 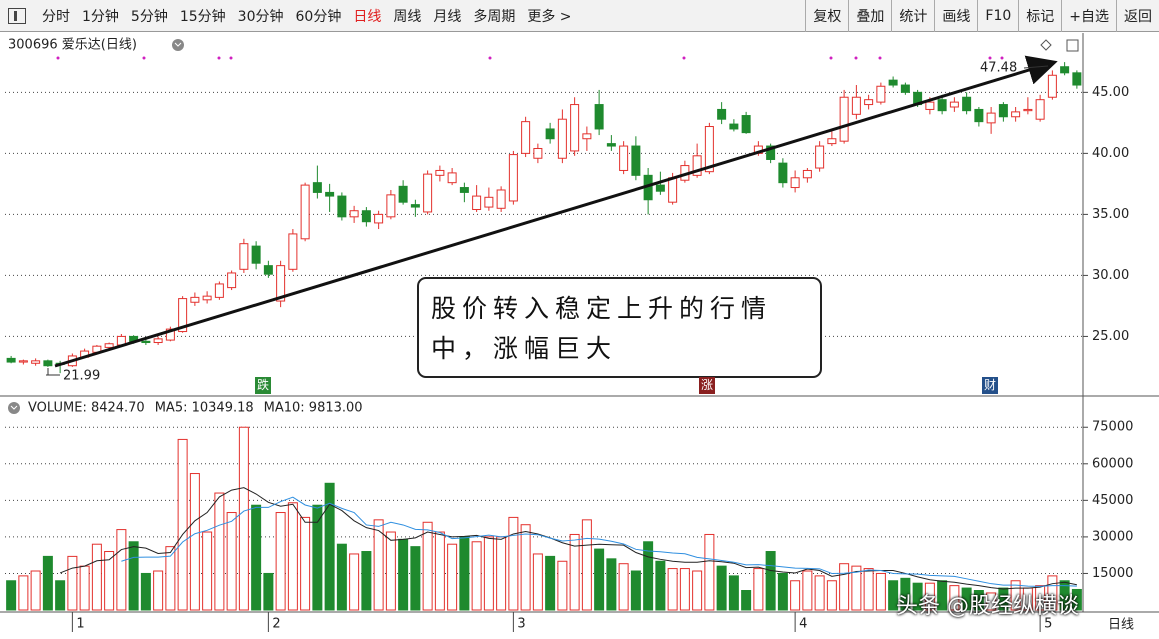 What do you see at coordinates (1039, 16) in the screenshot?
I see `tool-button: 标记` at bounding box center [1039, 16].